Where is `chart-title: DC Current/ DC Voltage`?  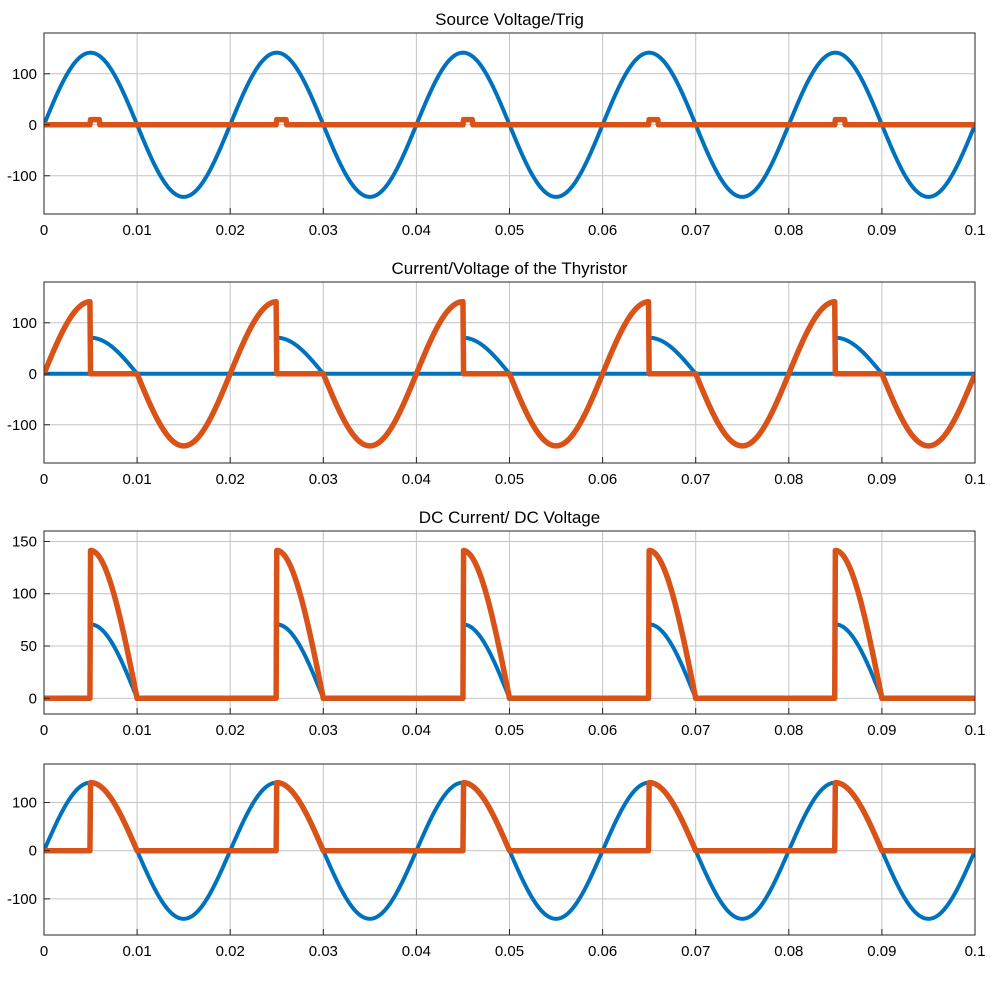 chart-title: DC Current/ DC Voltage is located at coordinates (509, 517).